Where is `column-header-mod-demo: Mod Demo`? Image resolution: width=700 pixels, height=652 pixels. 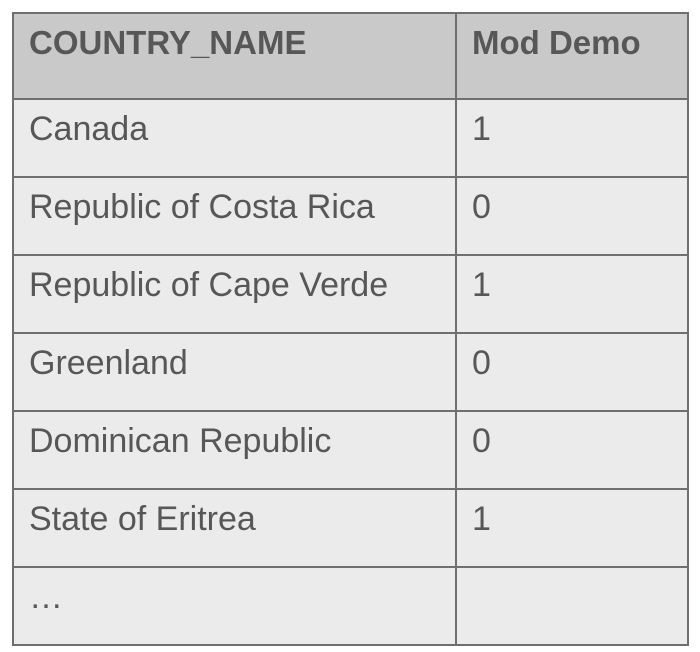 column-header-mod-demo: Mod Demo is located at coordinates (572, 56).